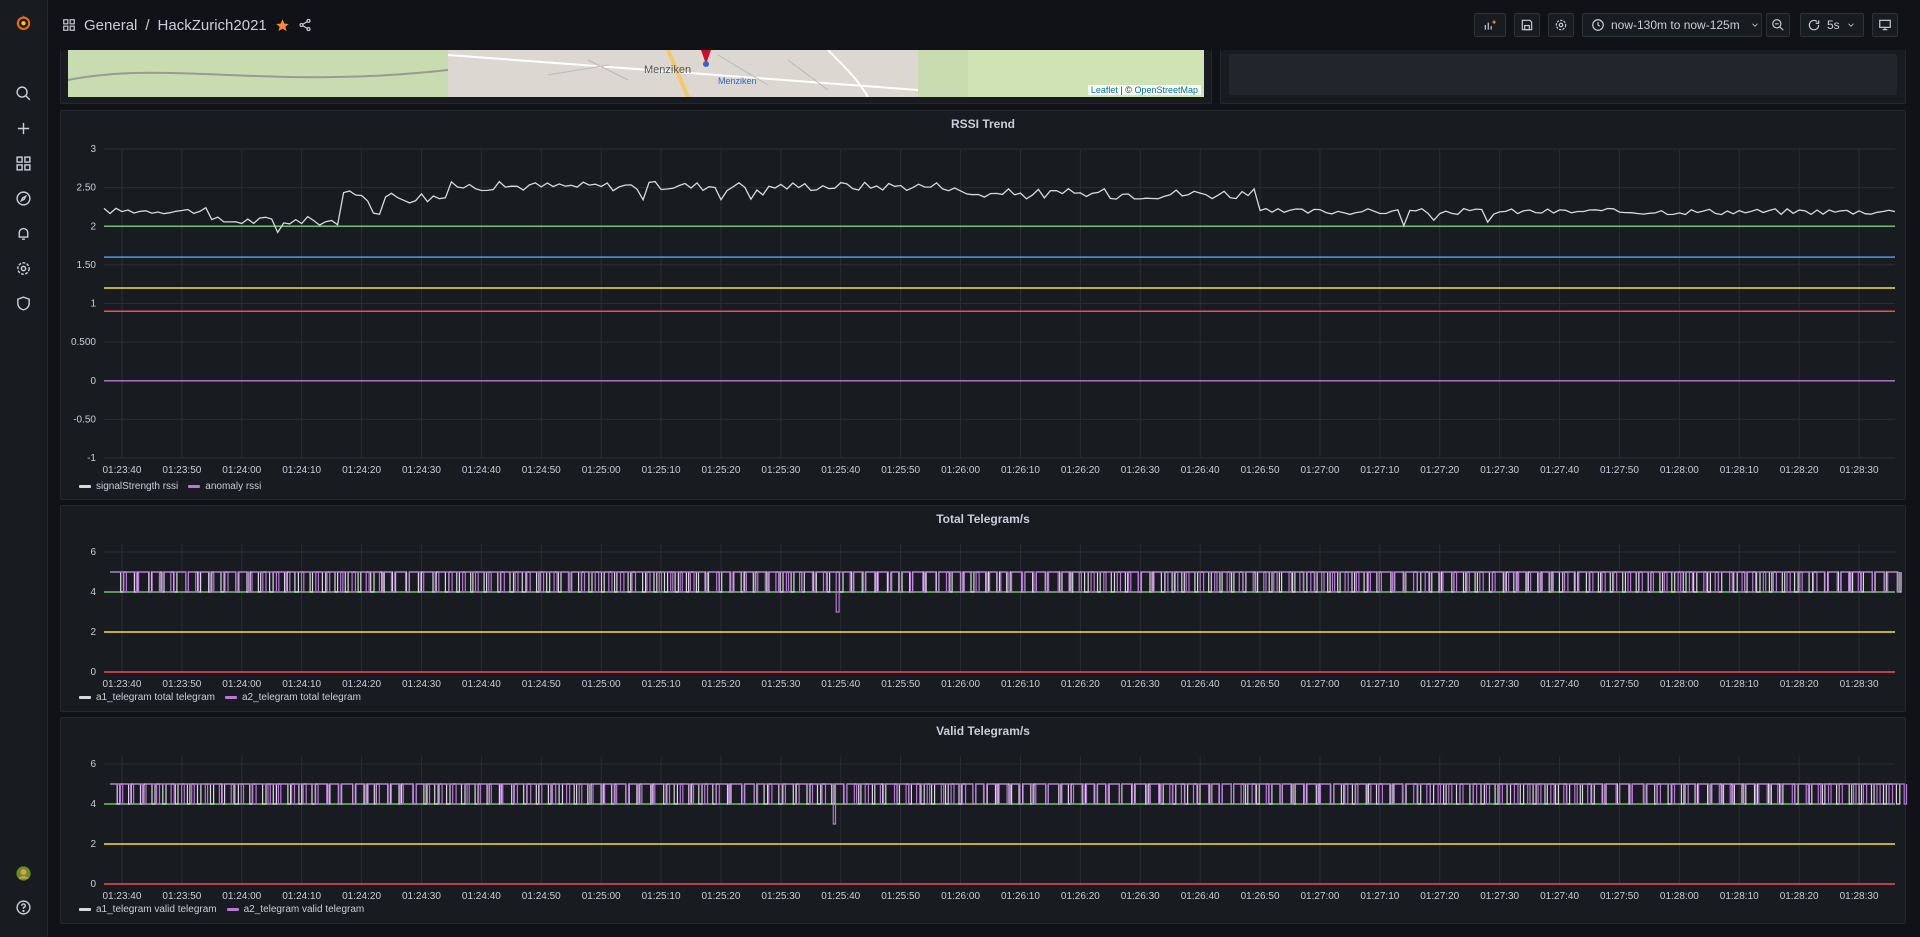 This screenshot has width=1920, height=937. I want to click on panel-title: Total Telegram/s, so click(983, 519).